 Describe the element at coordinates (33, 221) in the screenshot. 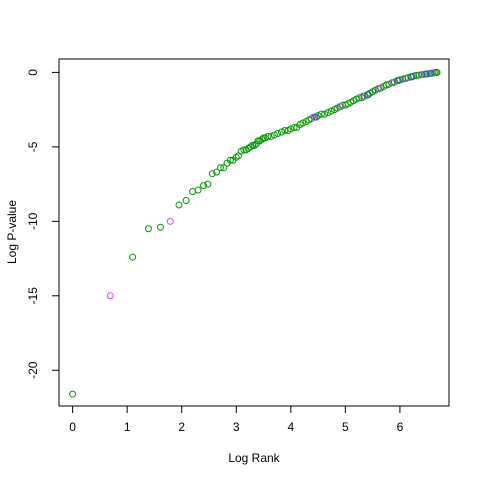

I see `y-tick-label: -10` at that location.